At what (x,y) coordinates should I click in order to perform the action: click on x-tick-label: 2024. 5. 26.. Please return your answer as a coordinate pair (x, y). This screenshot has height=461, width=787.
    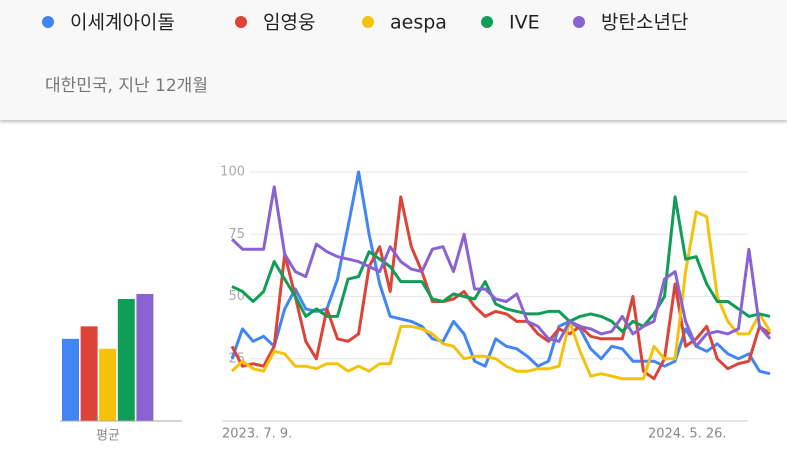
    Looking at the image, I should click on (687, 434).